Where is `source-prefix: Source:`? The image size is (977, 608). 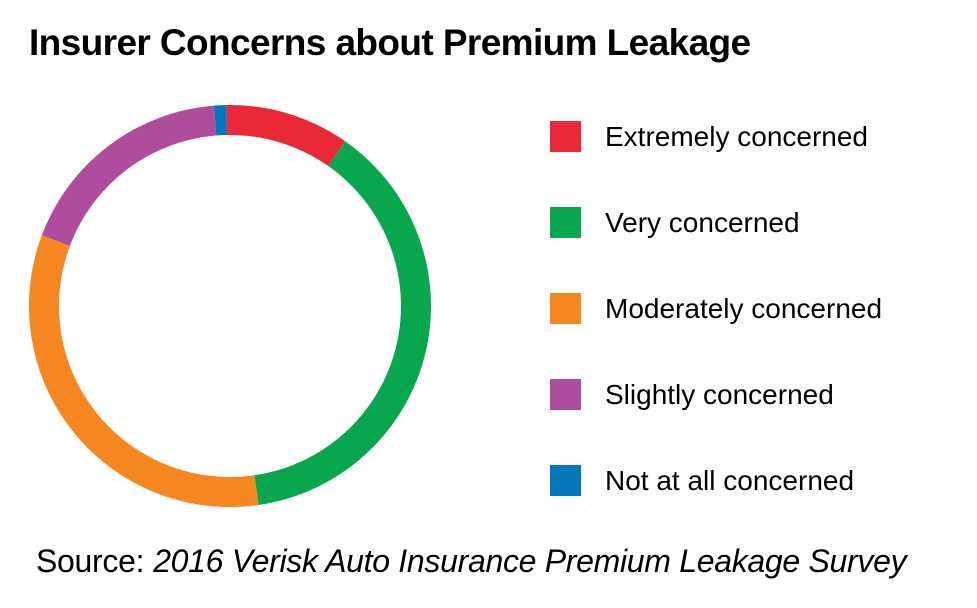
source-prefix: Source: is located at coordinates (90, 561).